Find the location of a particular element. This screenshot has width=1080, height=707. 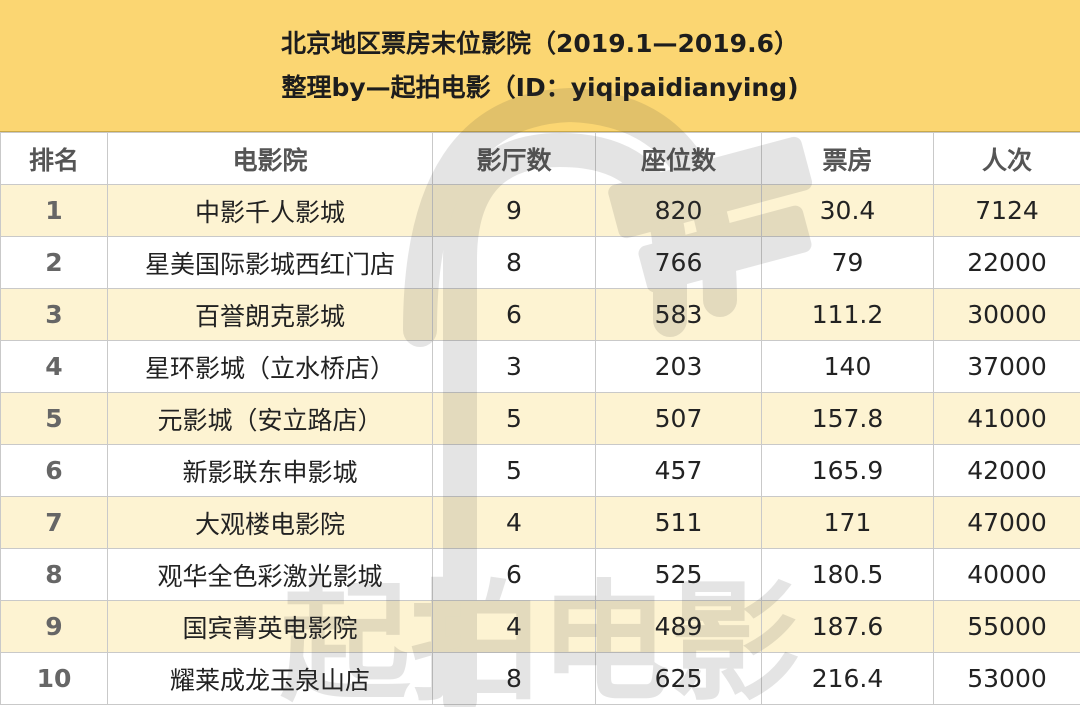

cell-attendance: 37000 is located at coordinates (1006, 366).